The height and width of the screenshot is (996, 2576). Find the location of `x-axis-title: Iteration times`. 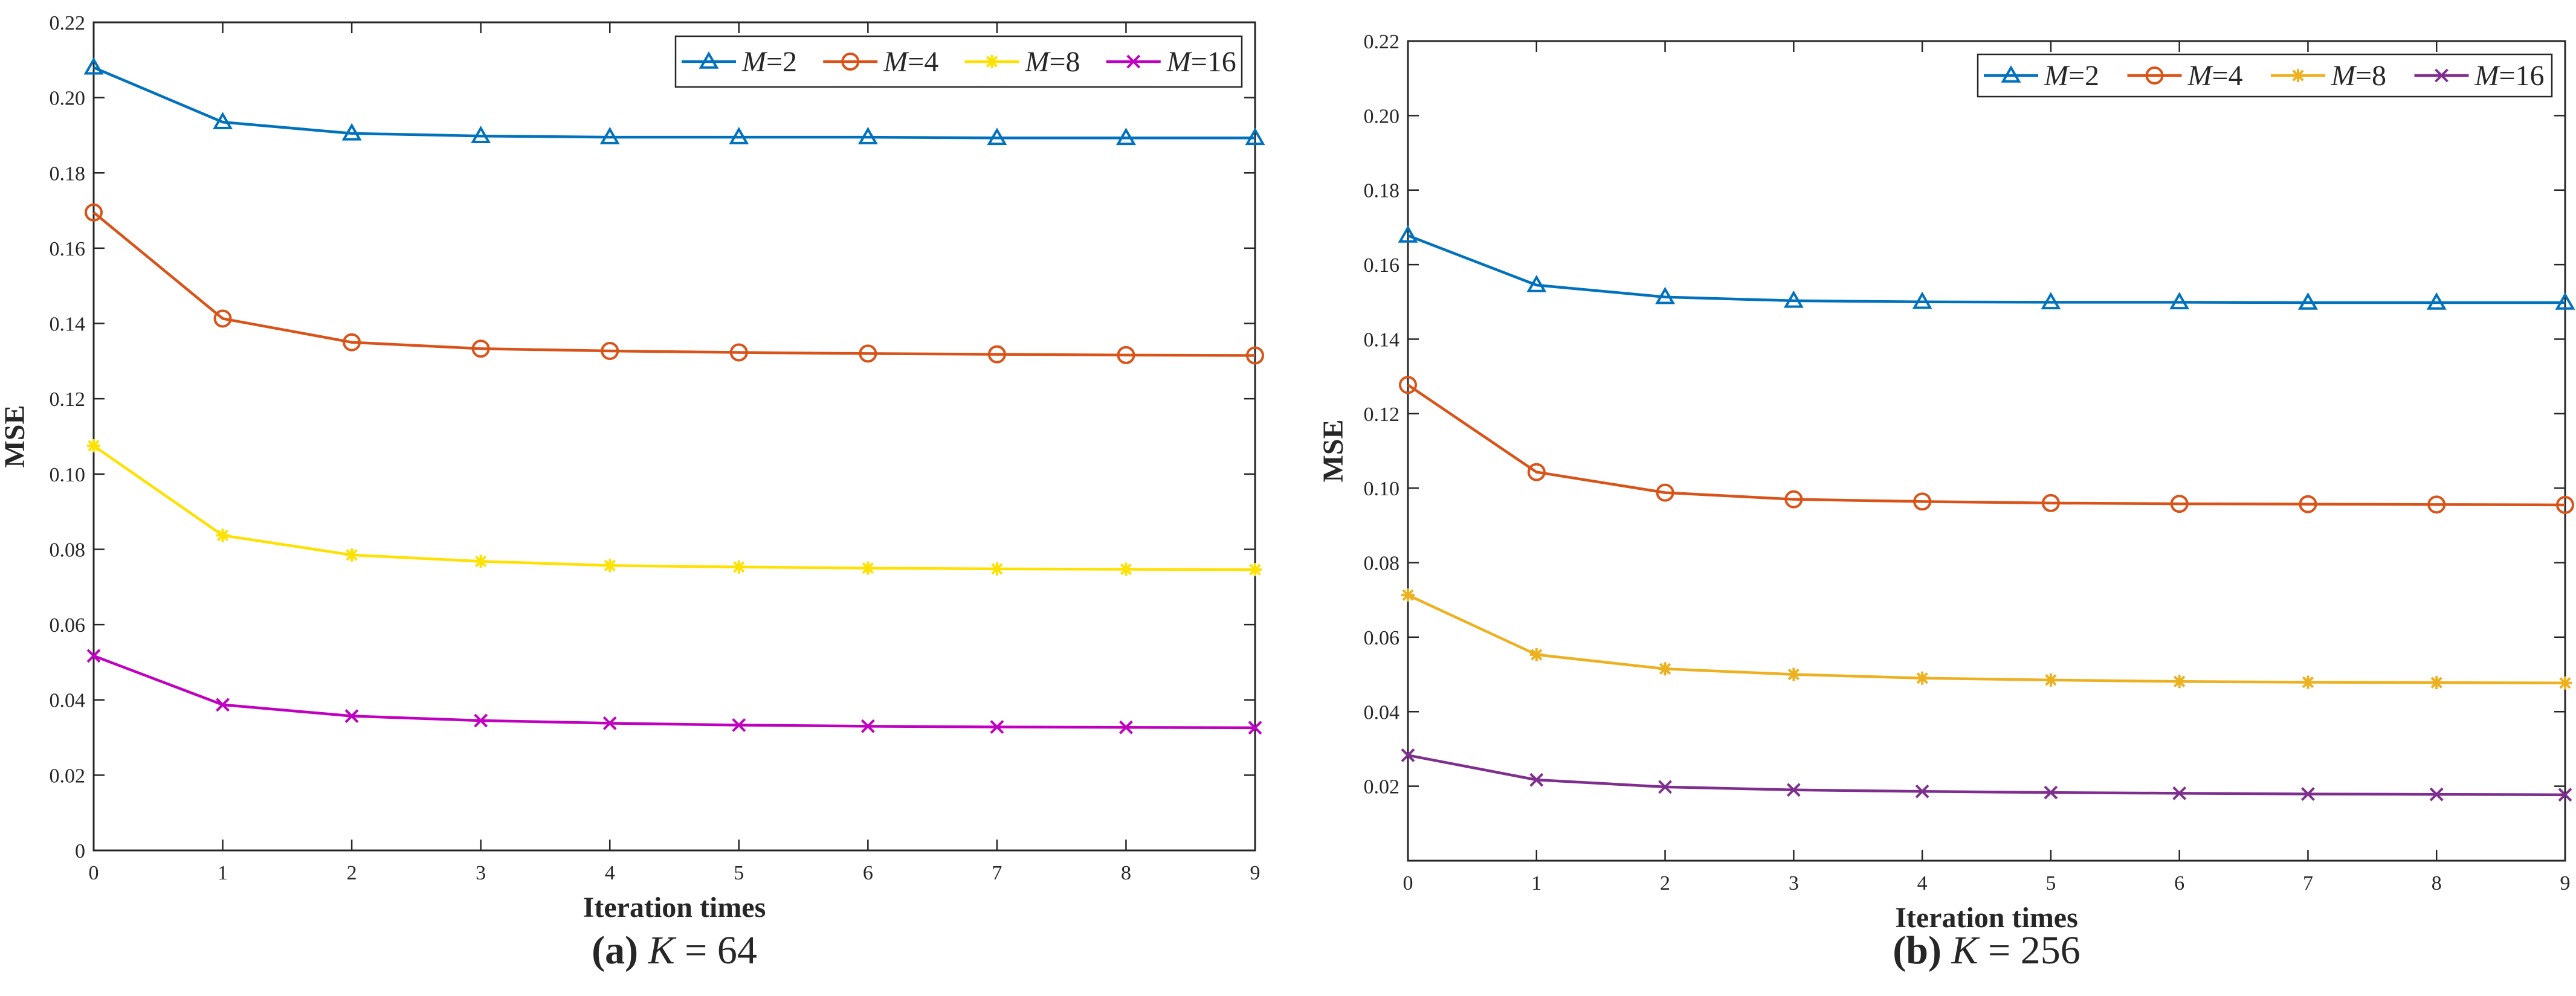

x-axis-title: Iteration times is located at coordinates (1987, 918).